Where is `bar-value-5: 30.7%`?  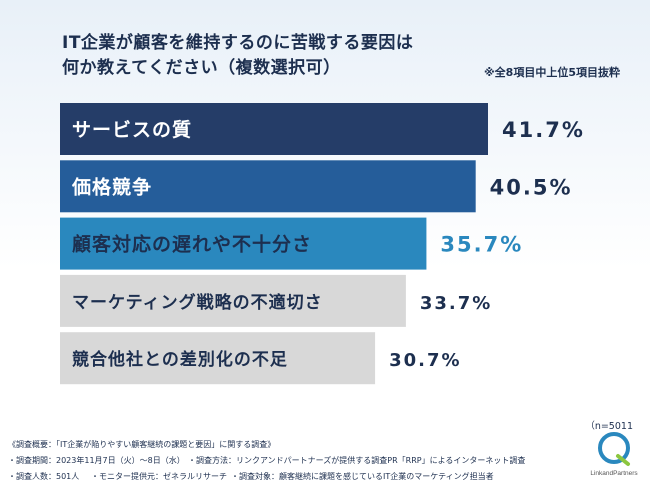
bar-value-5: 30.7% is located at coordinates (425, 360).